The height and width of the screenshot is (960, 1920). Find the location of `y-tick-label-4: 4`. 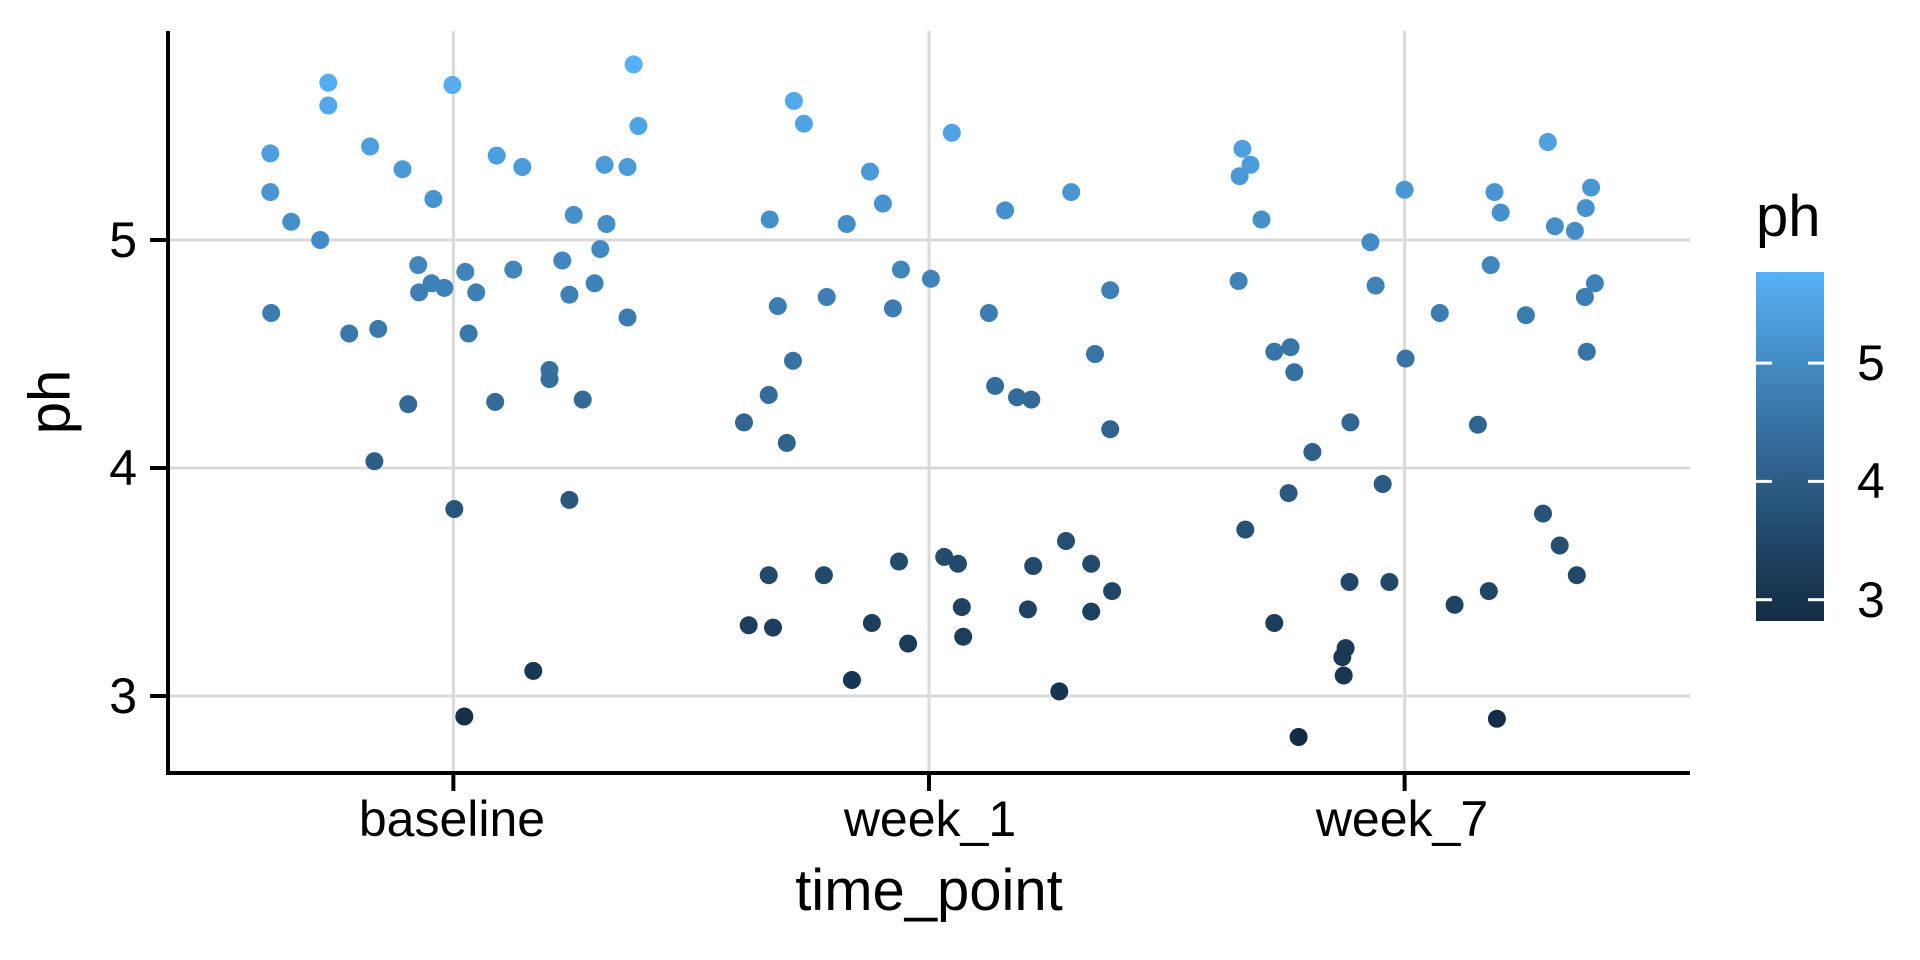

y-tick-label-4: 4 is located at coordinates (123, 468).